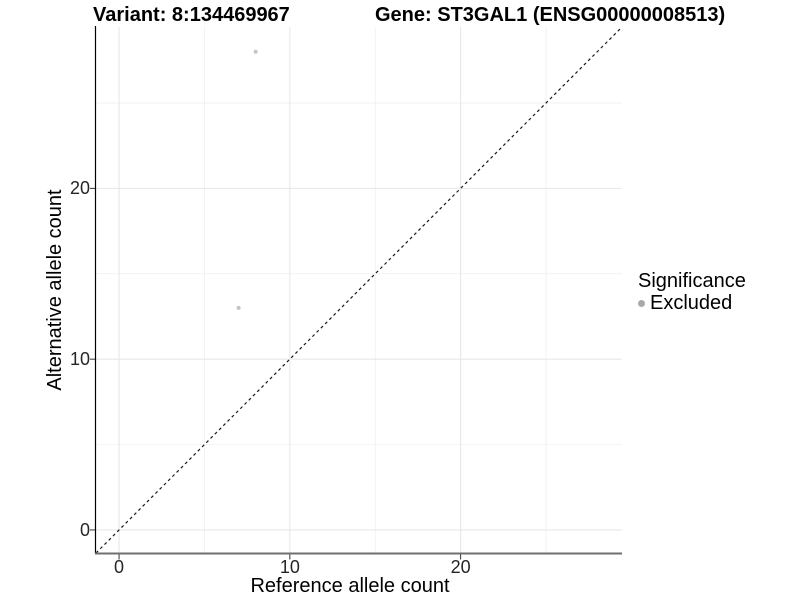 Image resolution: width=800 pixels, height=600 pixels. I want to click on legend-point-icon, so click(641, 303).